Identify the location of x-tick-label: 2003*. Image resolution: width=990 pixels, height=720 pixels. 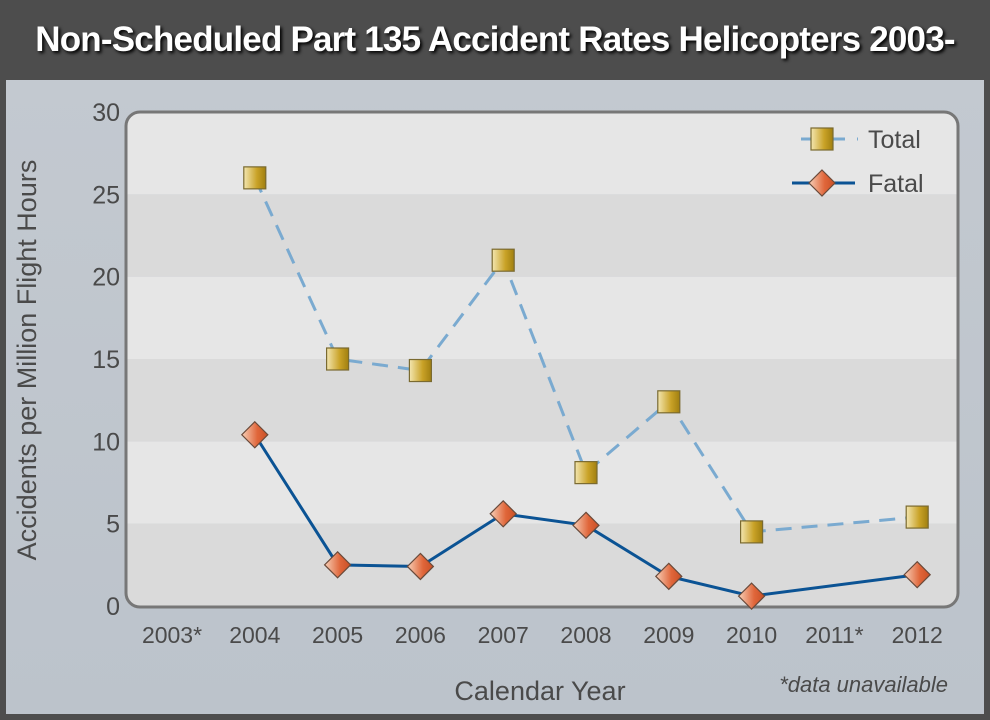
(172, 635).